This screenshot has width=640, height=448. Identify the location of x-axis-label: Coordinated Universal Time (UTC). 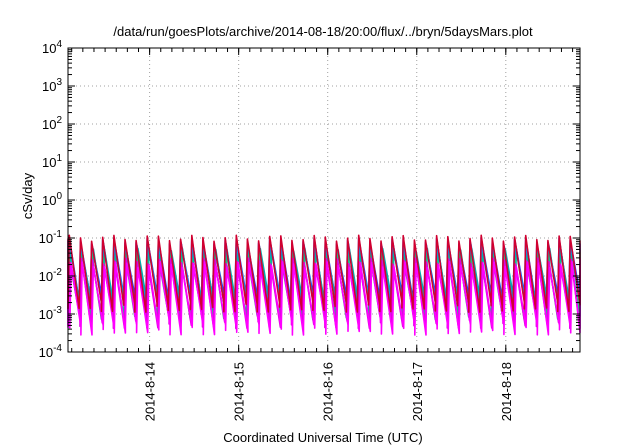
(322, 437).